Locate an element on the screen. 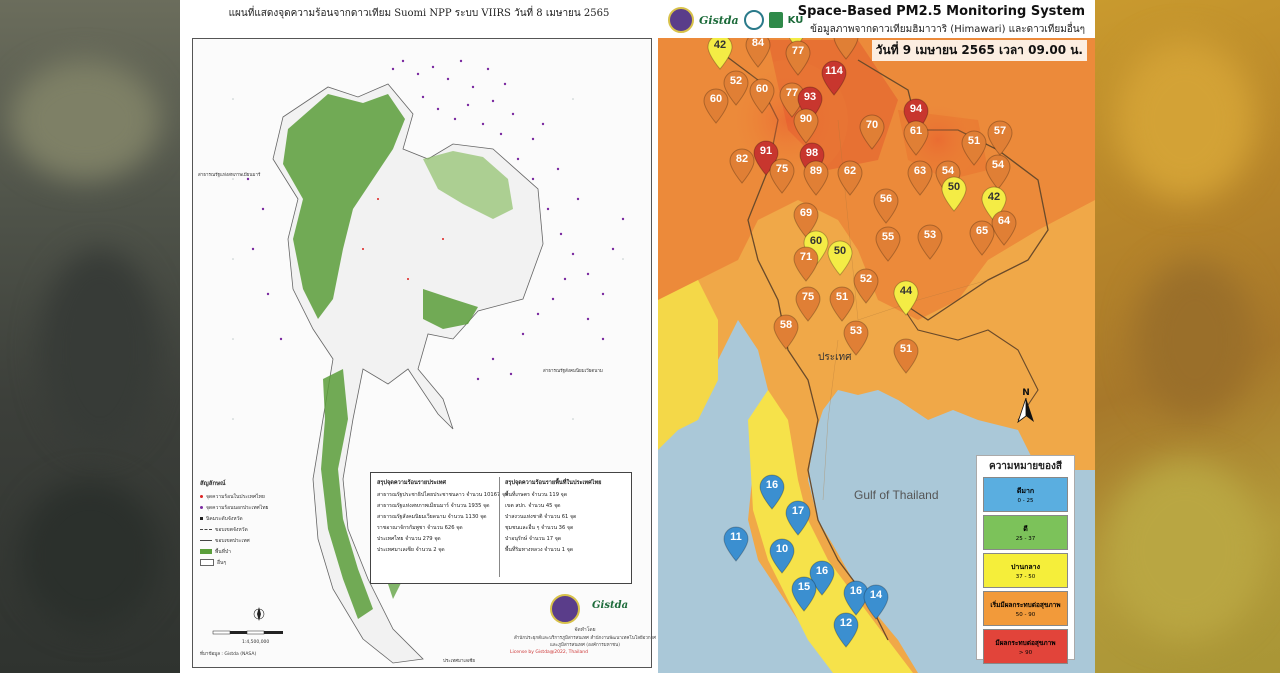 The height and width of the screenshot is (673, 1280). legend-unhealthy: มีผลกระทบต่อสุขภาพ > 90 is located at coordinates (1025, 646).